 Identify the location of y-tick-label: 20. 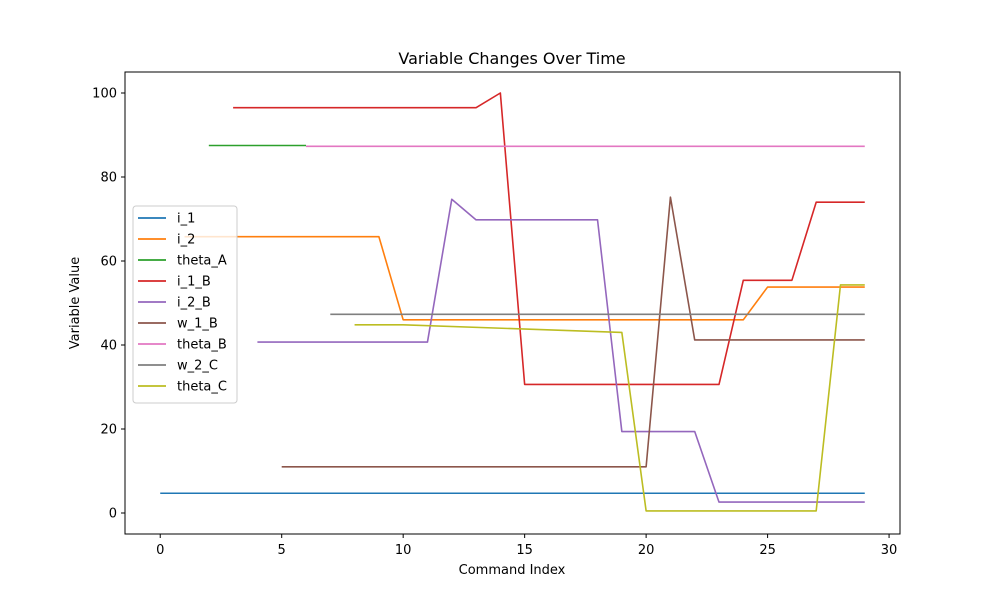
(108, 430).